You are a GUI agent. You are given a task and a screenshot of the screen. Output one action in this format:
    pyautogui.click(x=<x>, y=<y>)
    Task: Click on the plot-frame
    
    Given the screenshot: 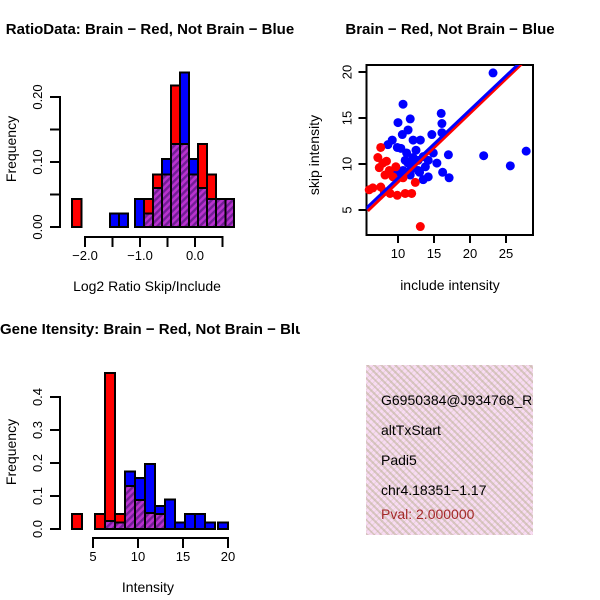 What is the action you would take?
    pyautogui.click(x=449, y=150)
    